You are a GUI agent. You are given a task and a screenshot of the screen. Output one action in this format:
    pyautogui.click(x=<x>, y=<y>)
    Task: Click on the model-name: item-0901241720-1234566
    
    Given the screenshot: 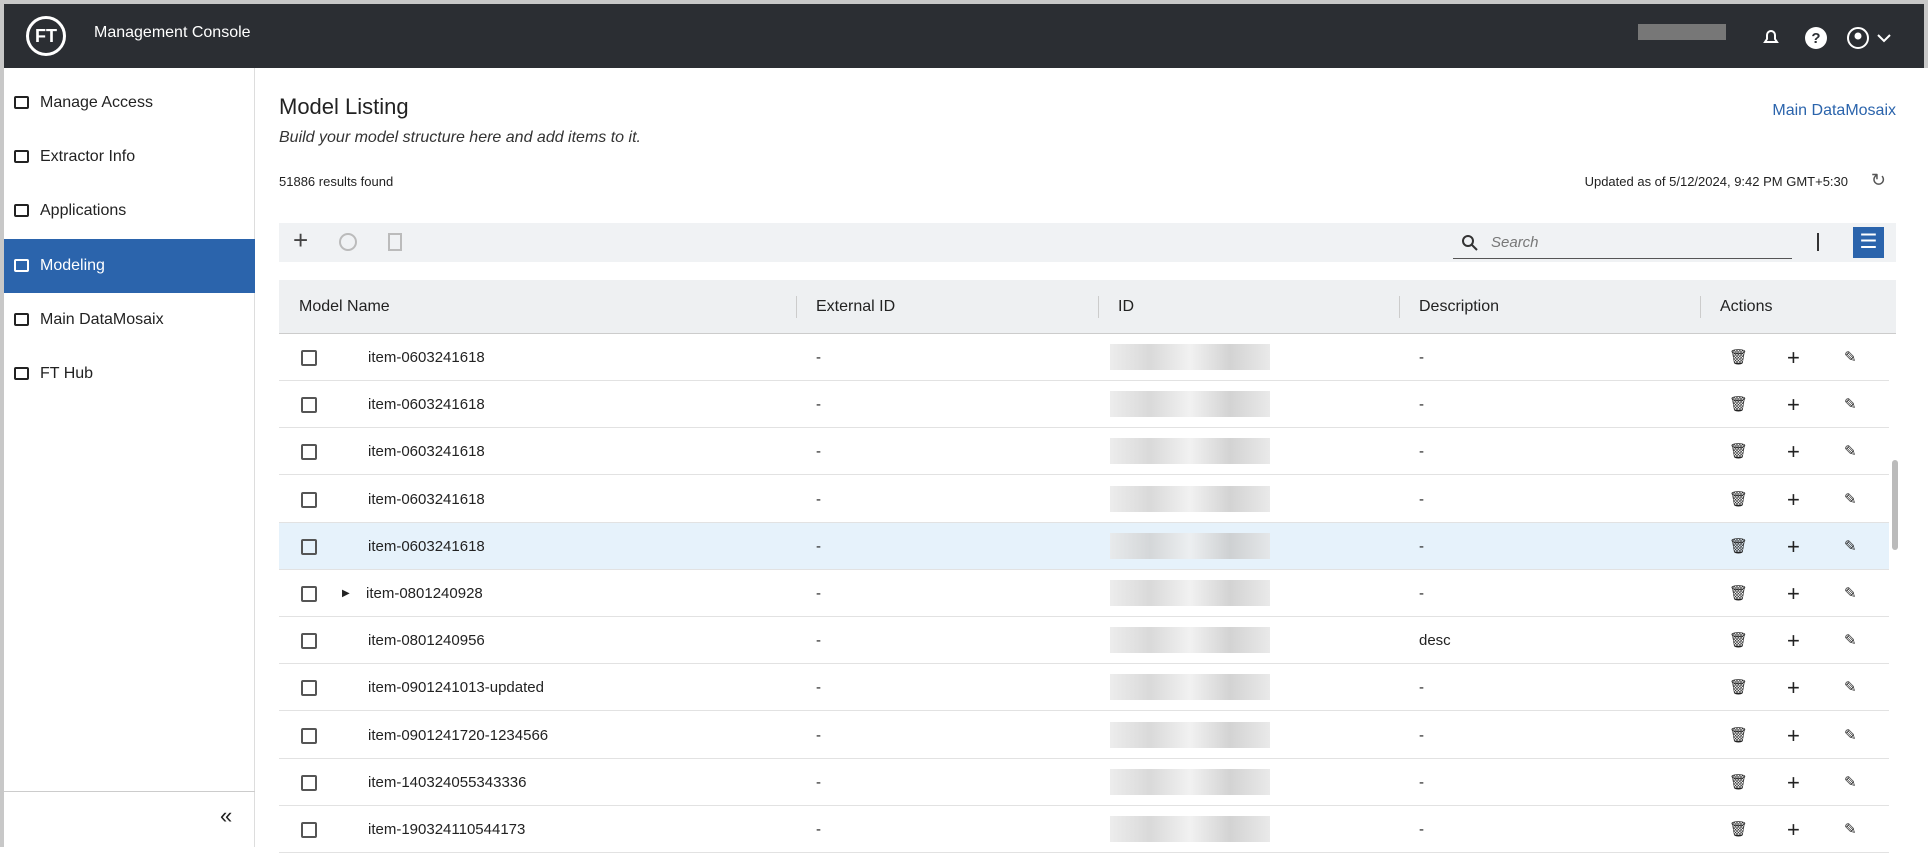 What is the action you would take?
    pyautogui.click(x=458, y=735)
    